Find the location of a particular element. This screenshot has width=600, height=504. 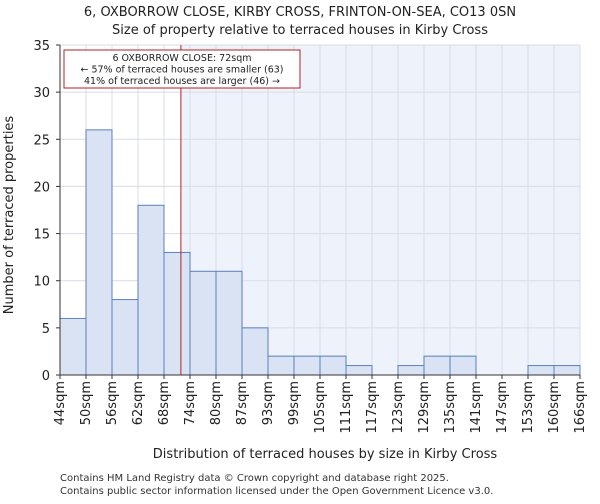

x-tick-label: 160sqm is located at coordinates (554, 407).